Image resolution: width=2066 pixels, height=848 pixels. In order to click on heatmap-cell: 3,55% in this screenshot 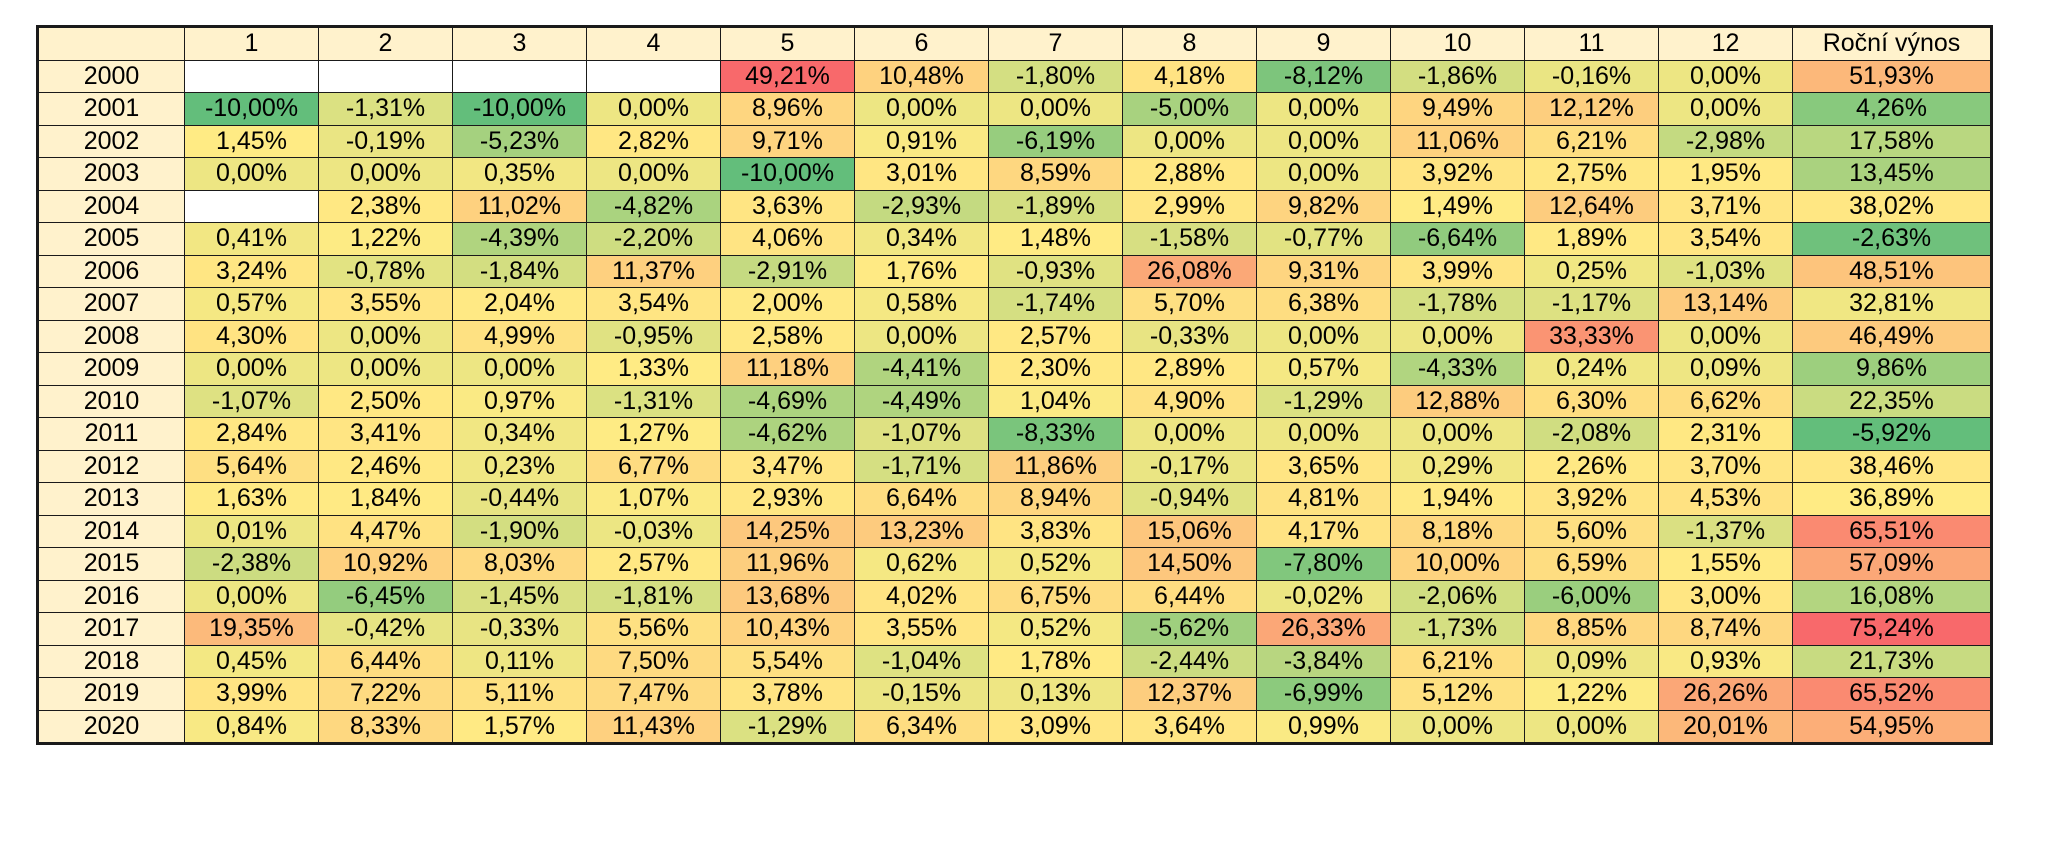, I will do `click(385, 304)`.